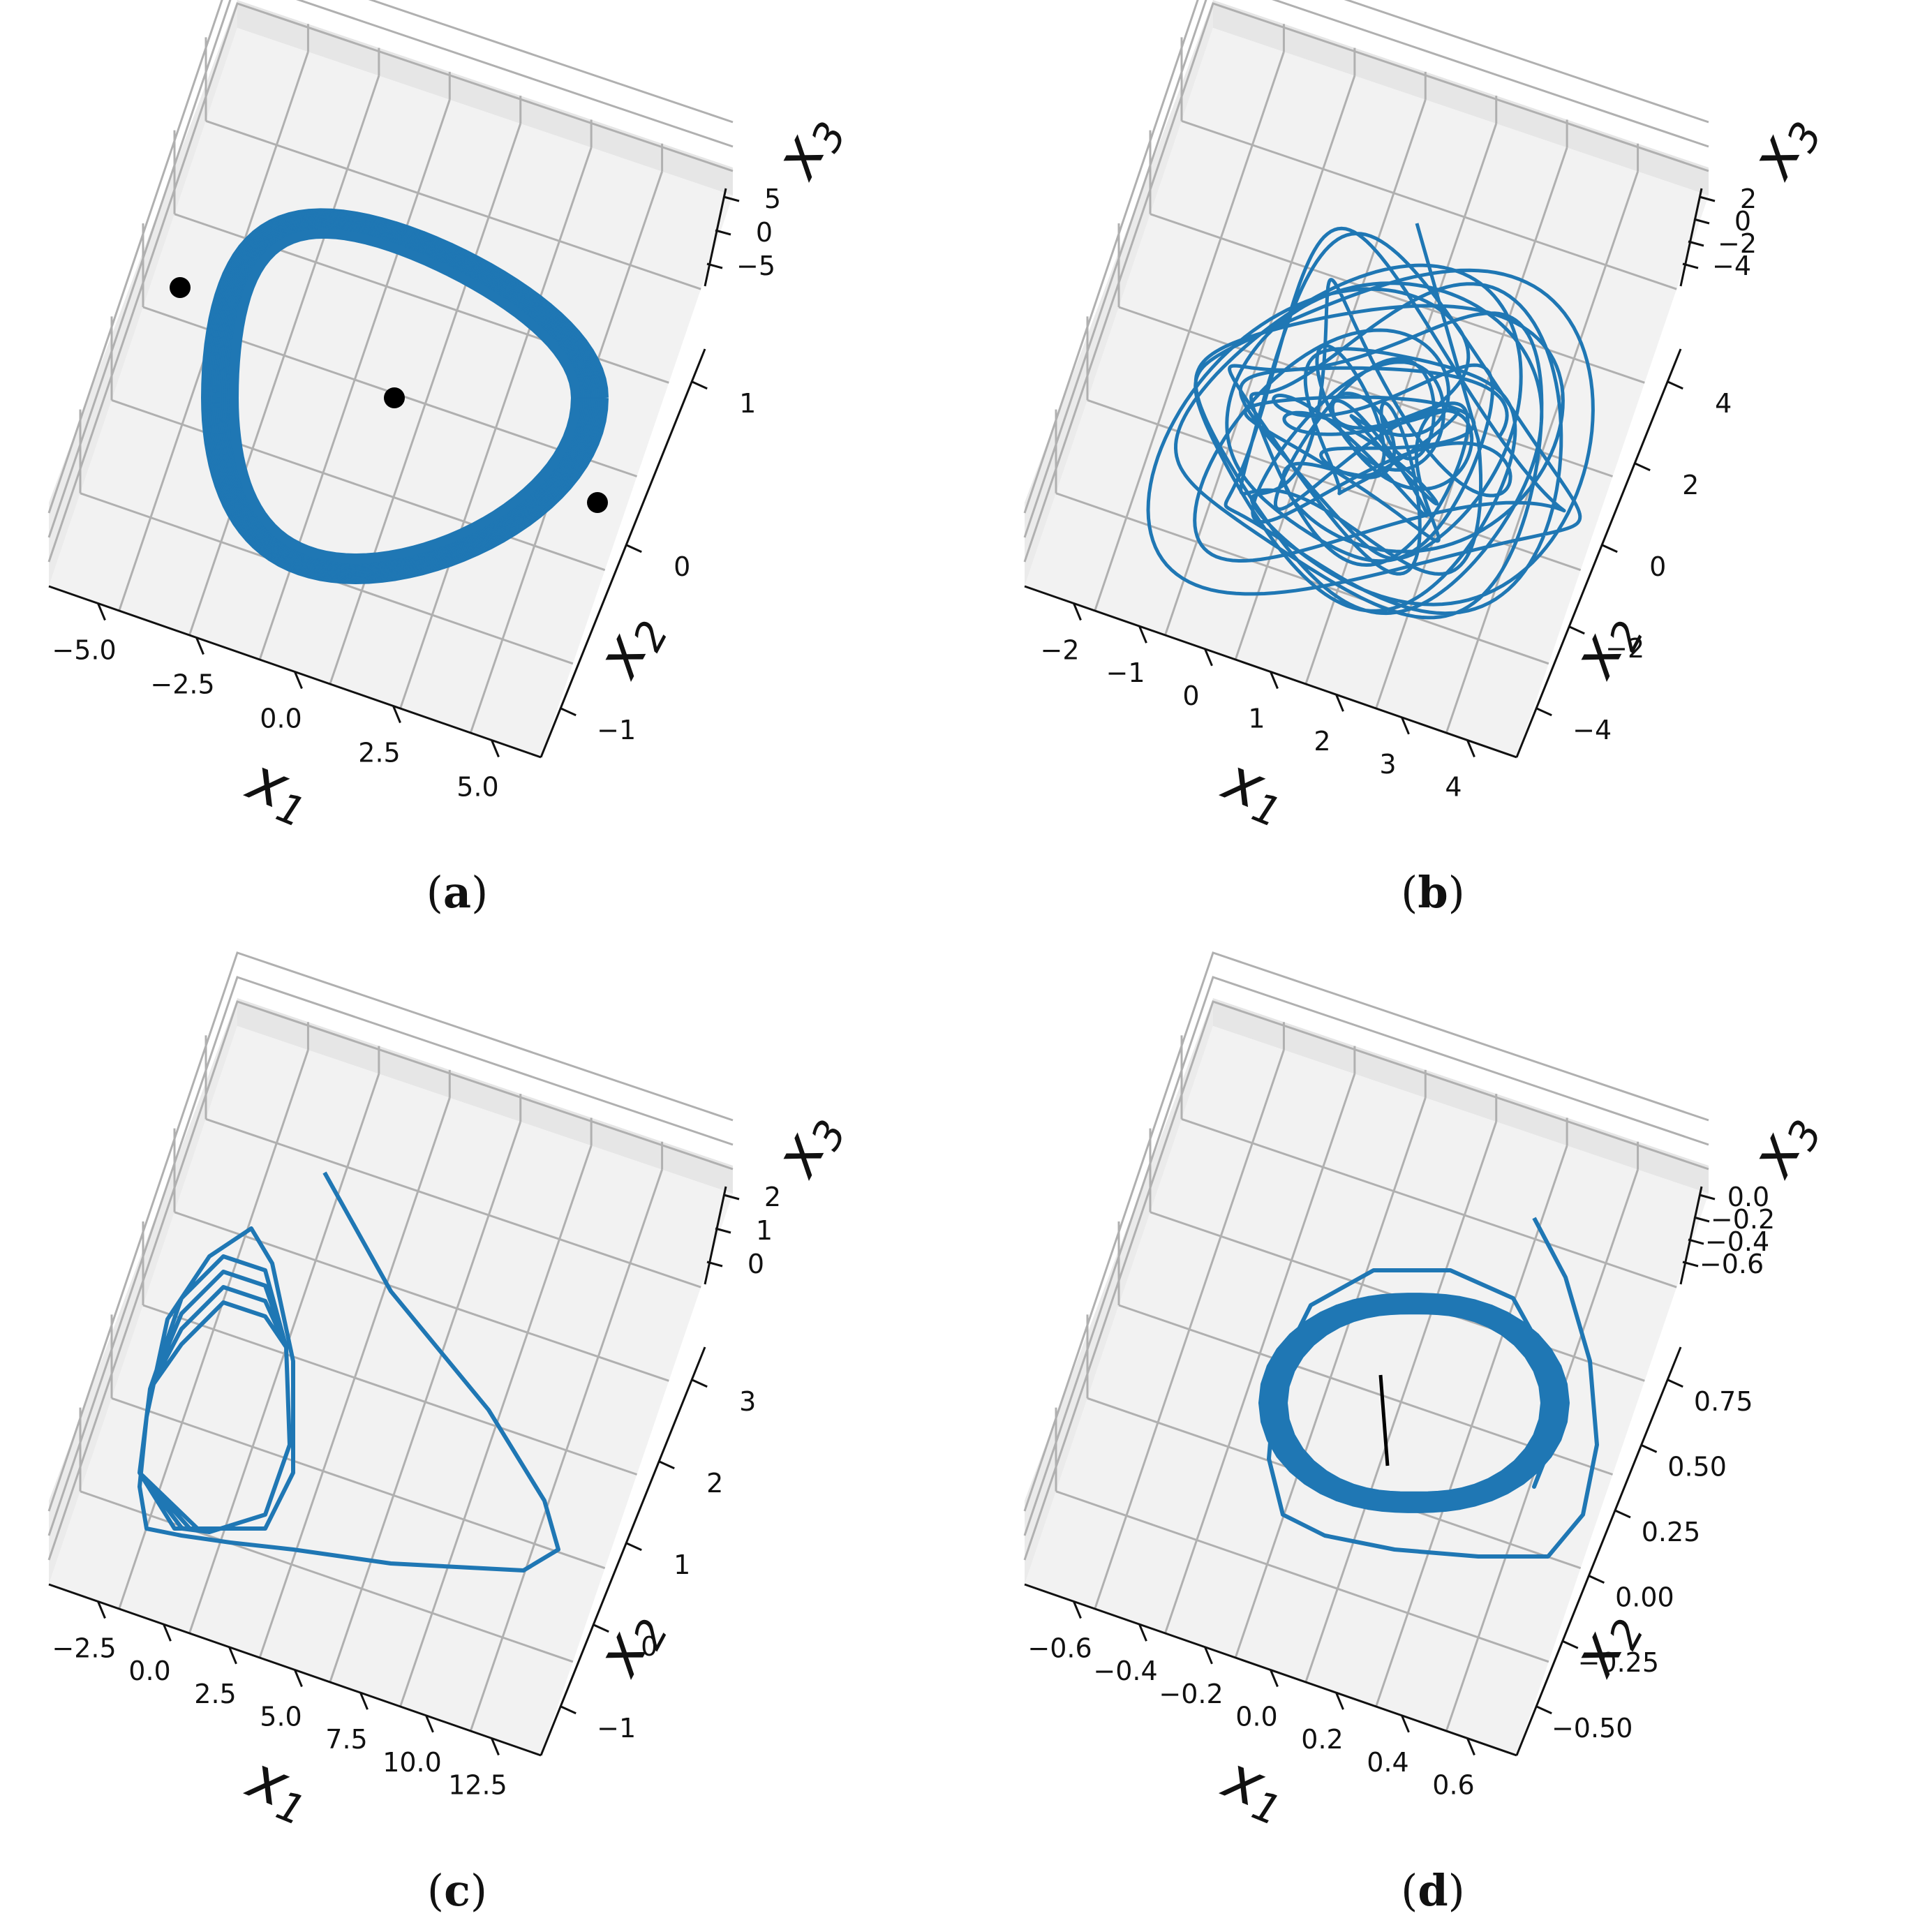 The height and width of the screenshot is (1932, 1911). What do you see at coordinates (1191, 1694) in the screenshot?
I see `x1-tick-label: −0.2` at bounding box center [1191, 1694].